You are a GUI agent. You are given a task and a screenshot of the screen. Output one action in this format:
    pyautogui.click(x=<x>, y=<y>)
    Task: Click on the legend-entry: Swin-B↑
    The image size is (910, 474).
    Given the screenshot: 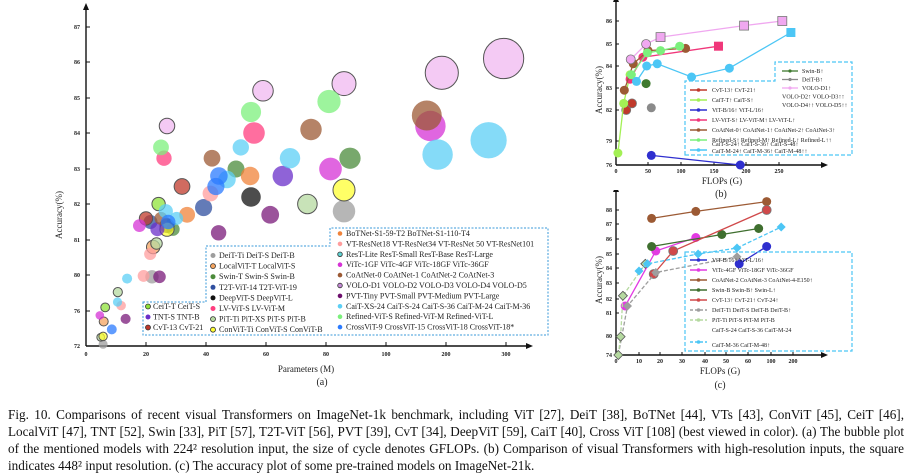 What is the action you would take?
    pyautogui.click(x=812, y=72)
    